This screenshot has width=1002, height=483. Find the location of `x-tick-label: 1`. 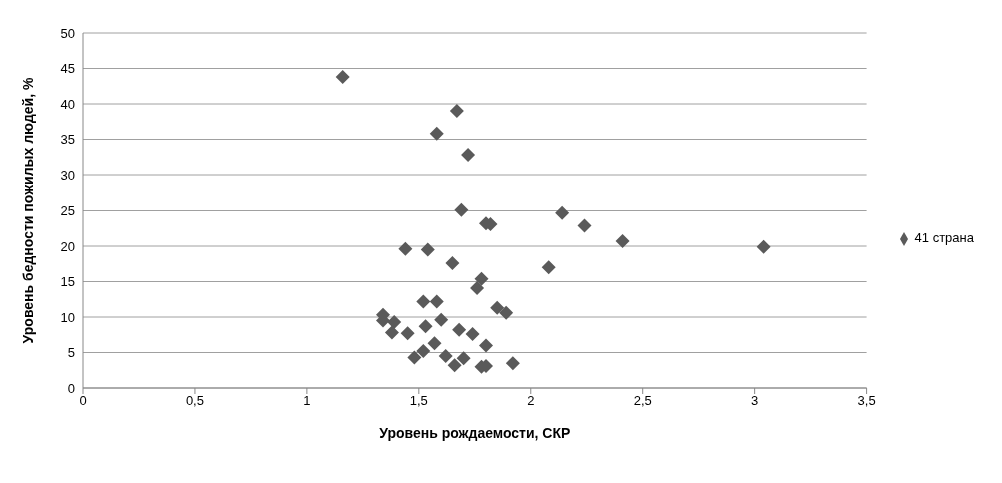

x-tick-label: 1 is located at coordinates (307, 401).